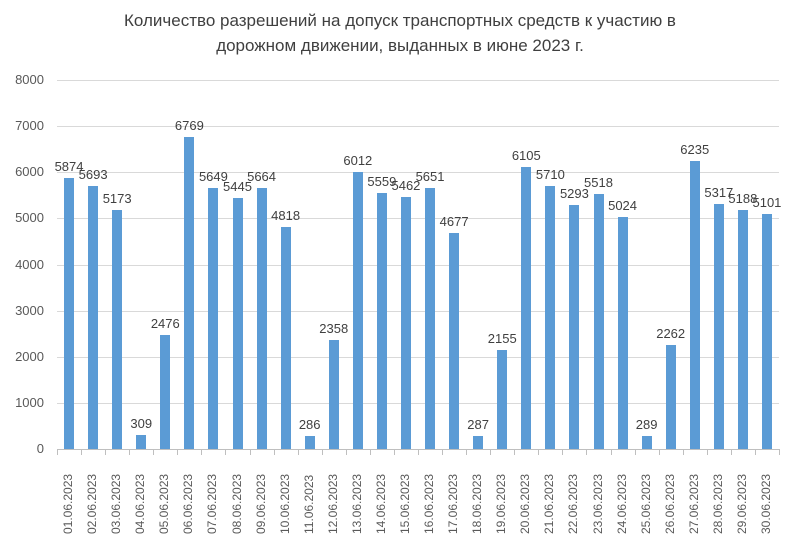 This screenshot has height=544, width=800. What do you see at coordinates (430, 177) in the screenshot?
I see `data-label: 5651` at bounding box center [430, 177].